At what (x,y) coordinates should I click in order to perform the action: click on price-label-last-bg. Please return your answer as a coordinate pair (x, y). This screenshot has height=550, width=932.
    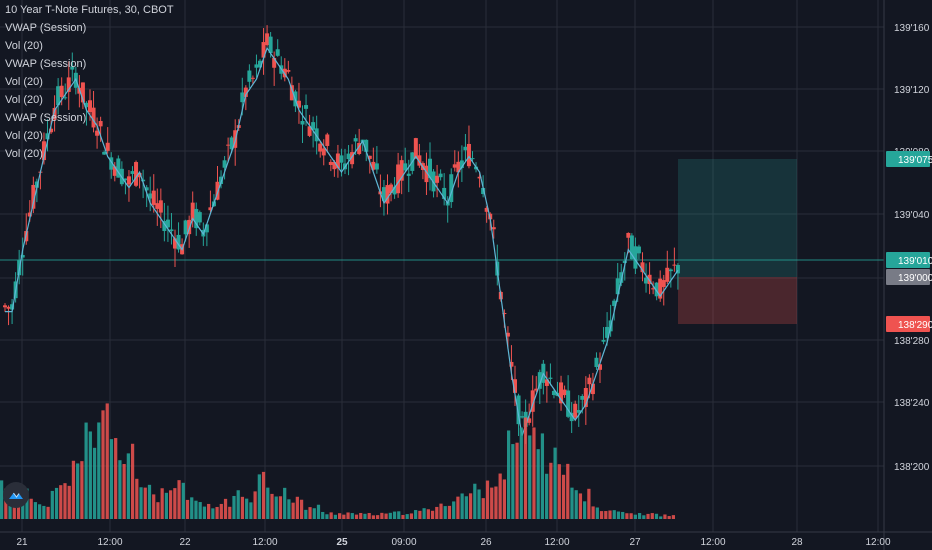
    Looking at the image, I should click on (908, 260).